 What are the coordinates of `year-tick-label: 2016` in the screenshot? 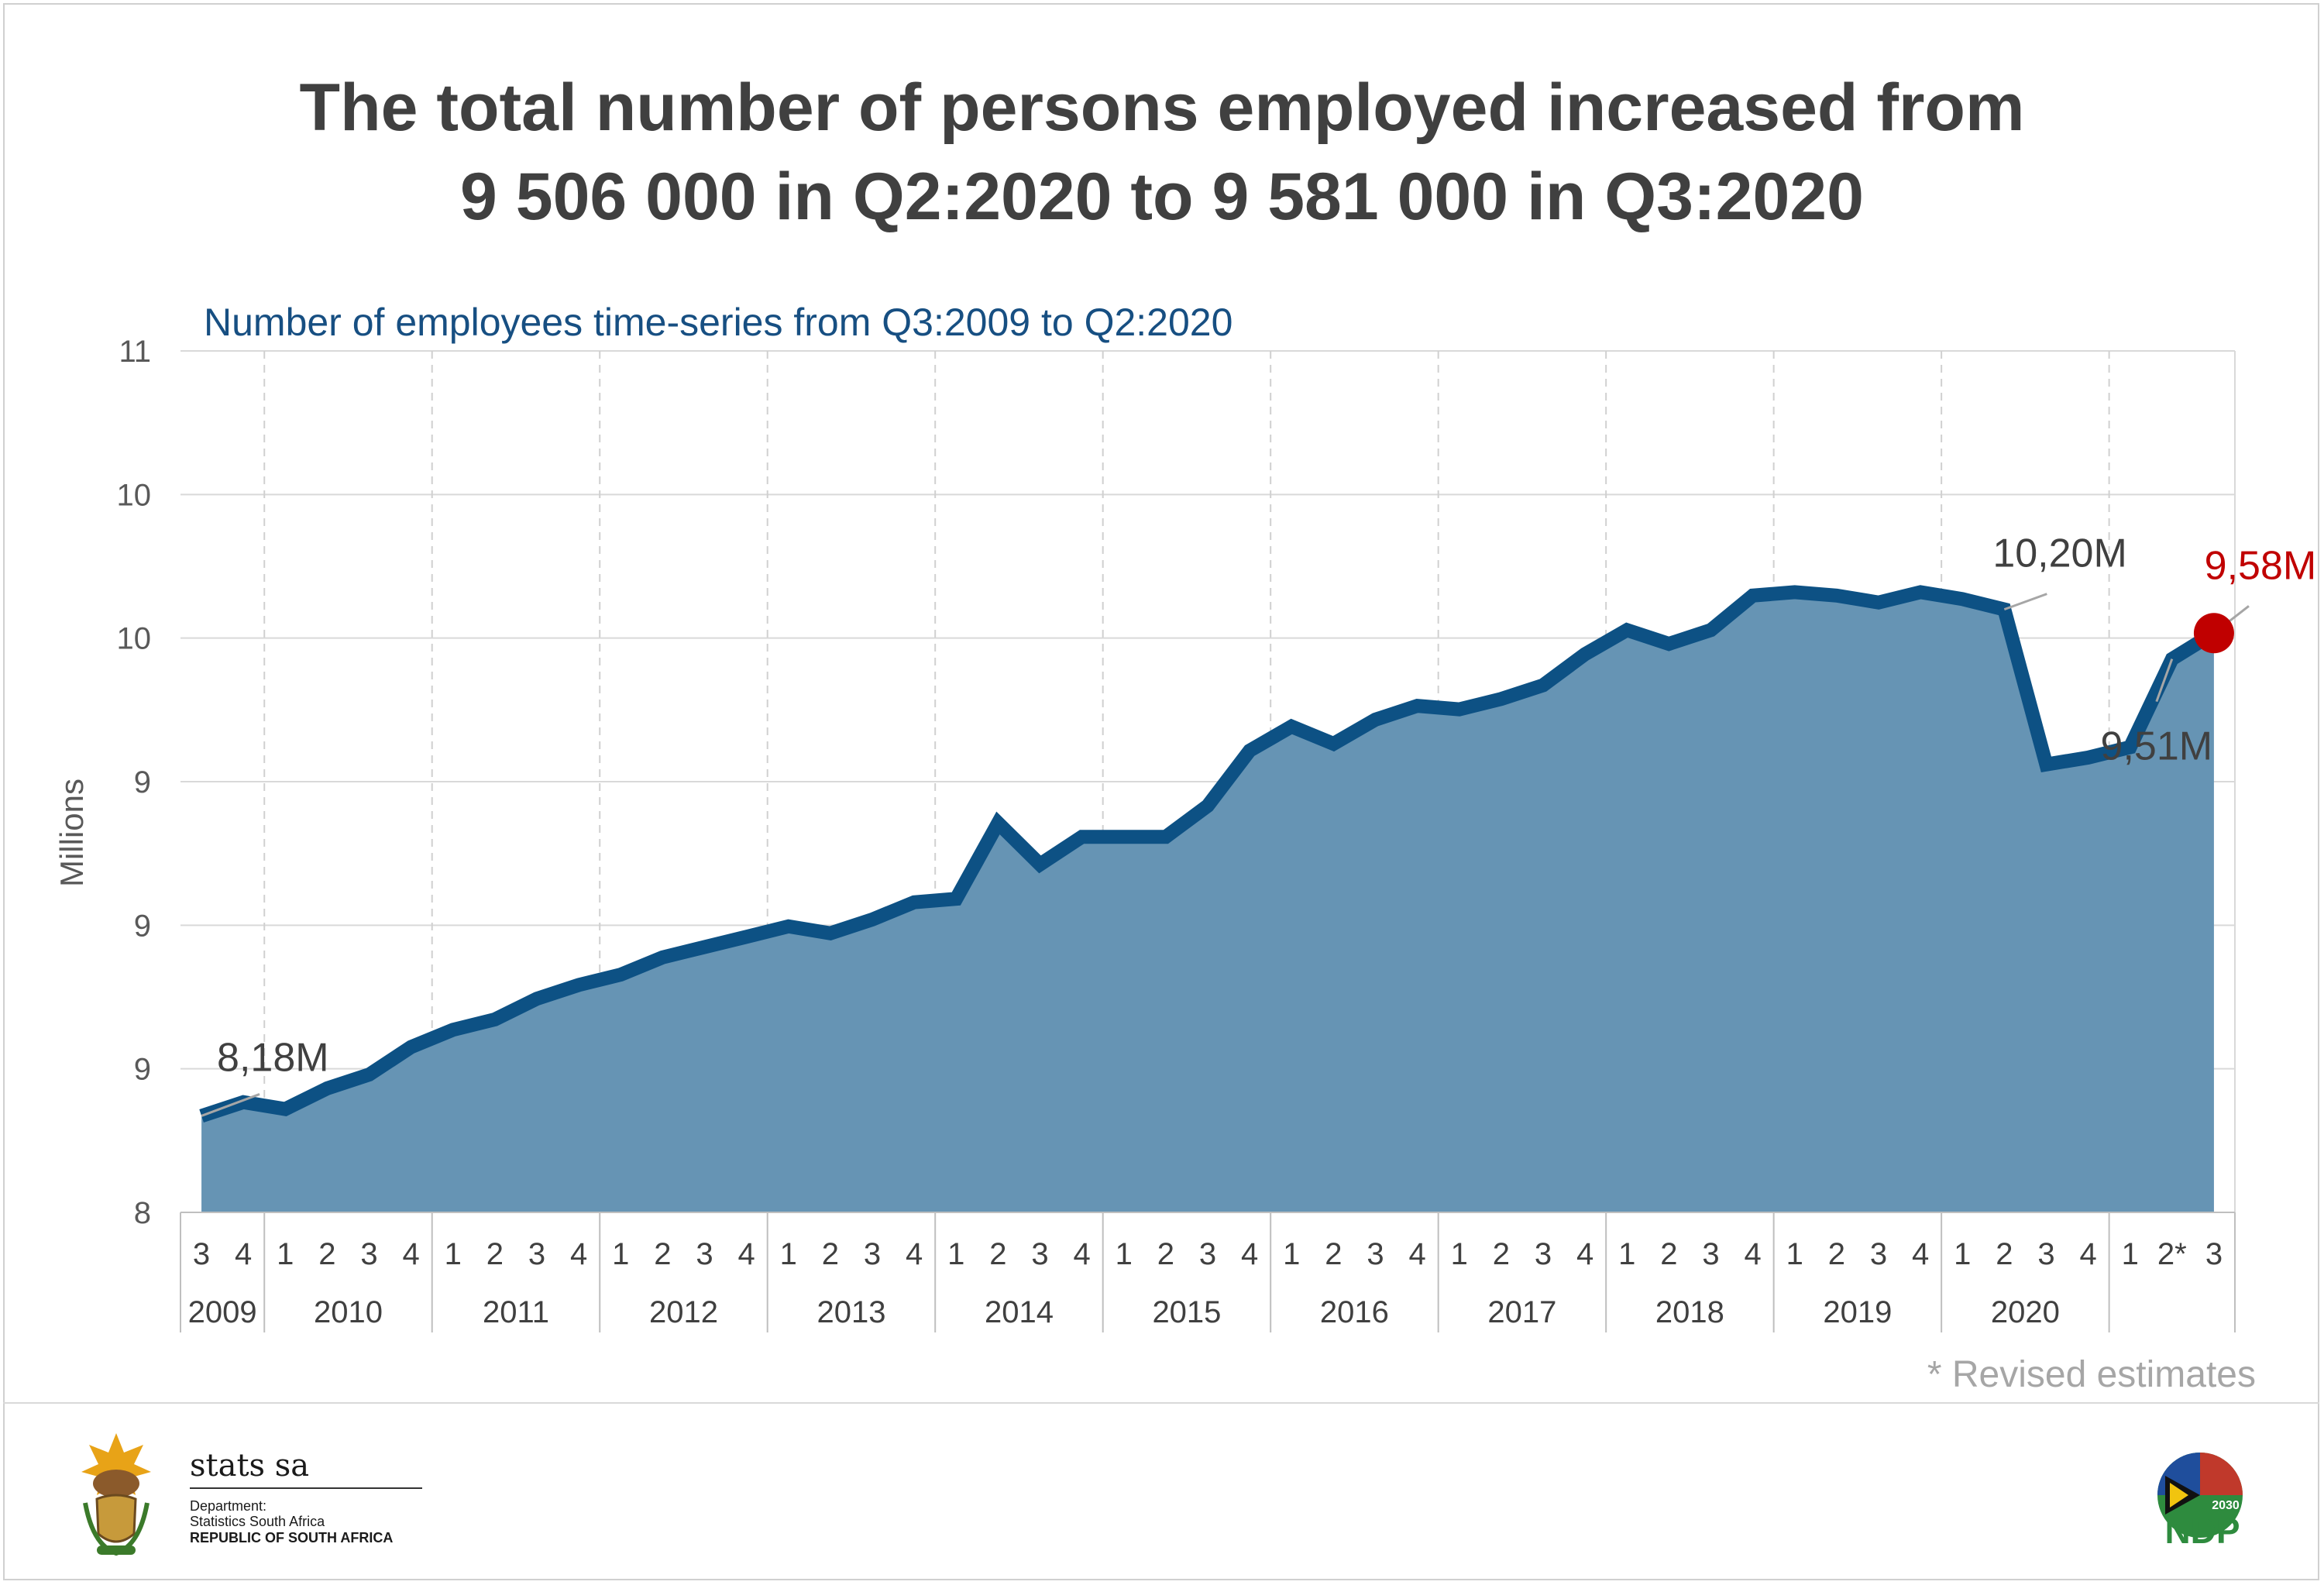 It's located at (1354, 1312).